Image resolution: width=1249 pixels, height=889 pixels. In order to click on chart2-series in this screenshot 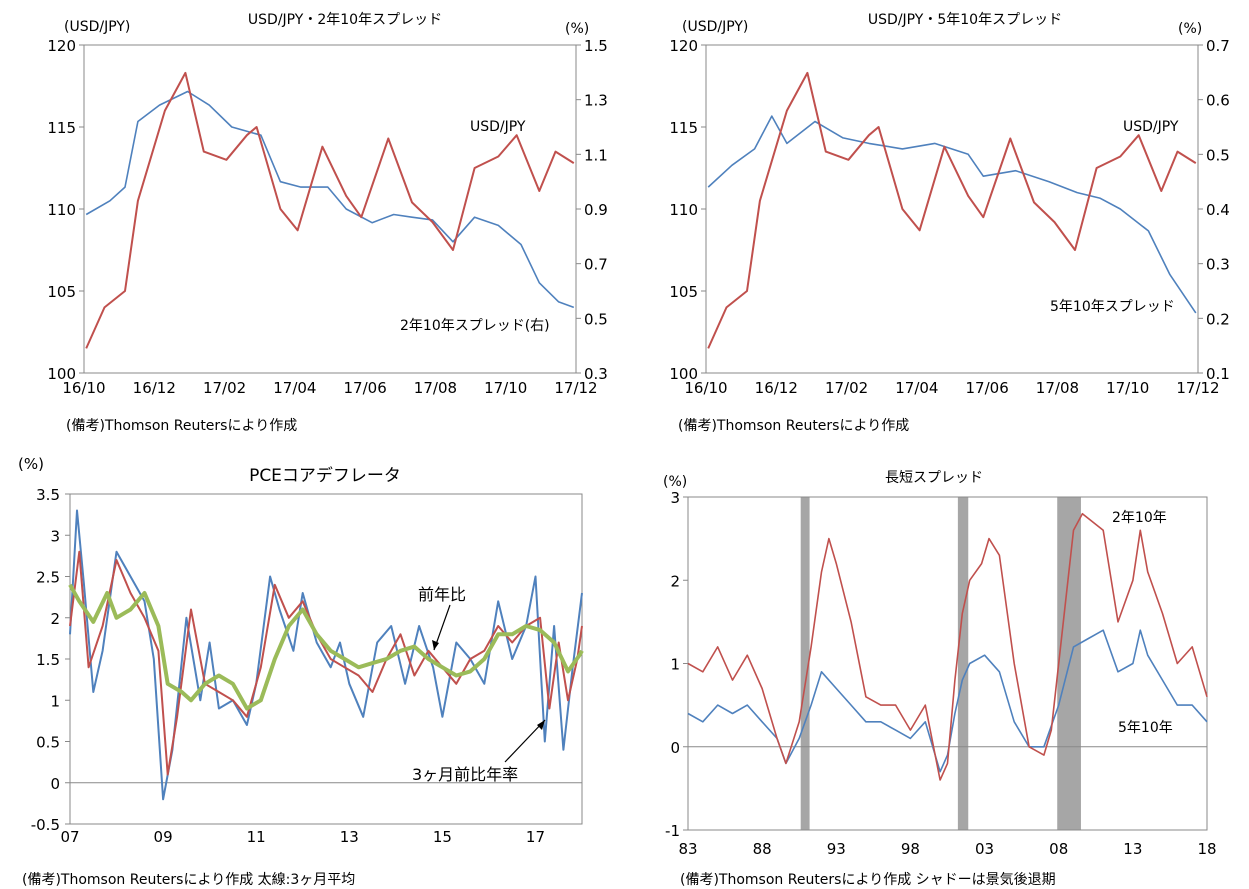, I will do `click(952, 210)`.